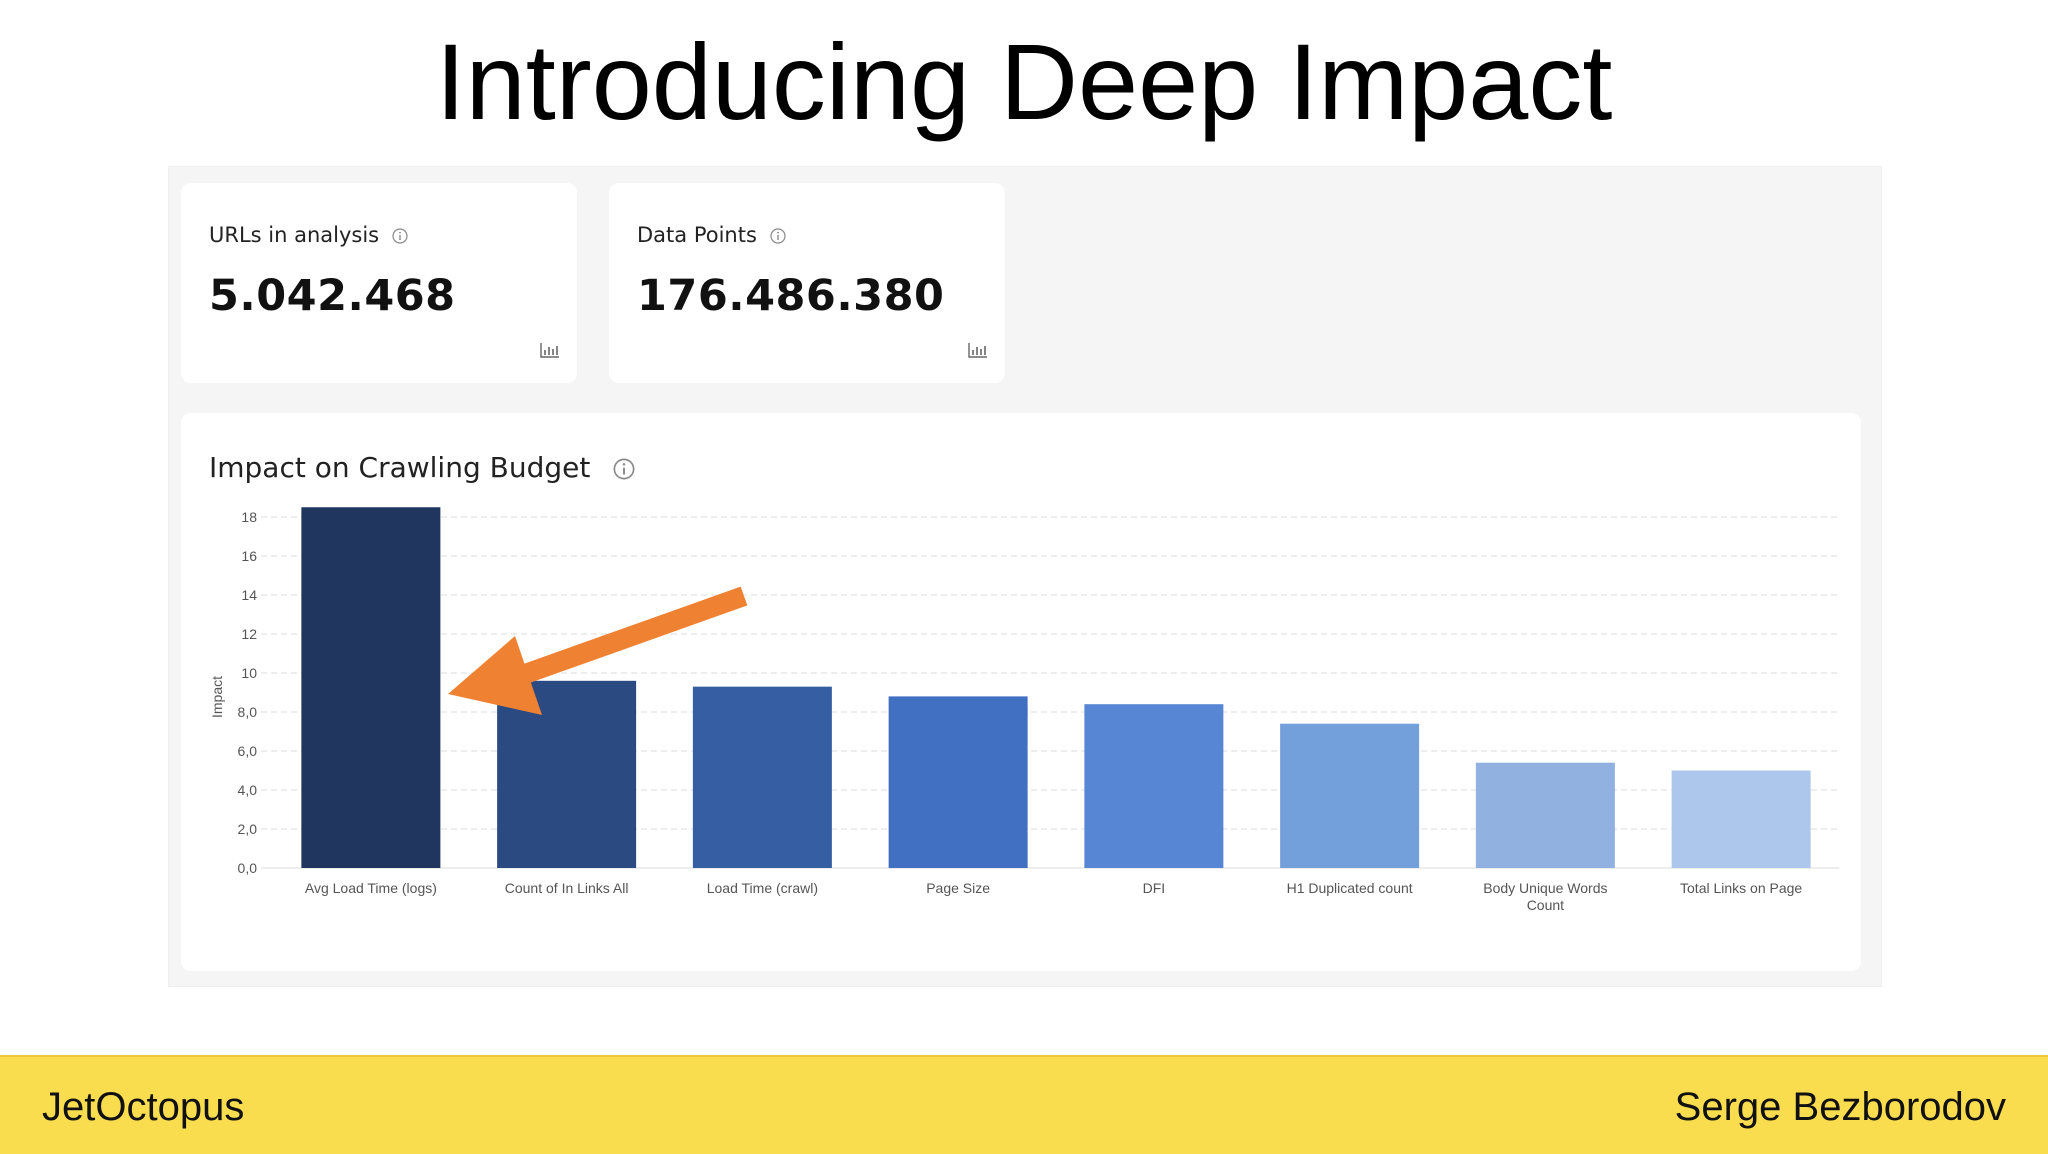 This screenshot has height=1154, width=2048. I want to click on slide-title: Introducing Deep Impact, so click(1024, 81).